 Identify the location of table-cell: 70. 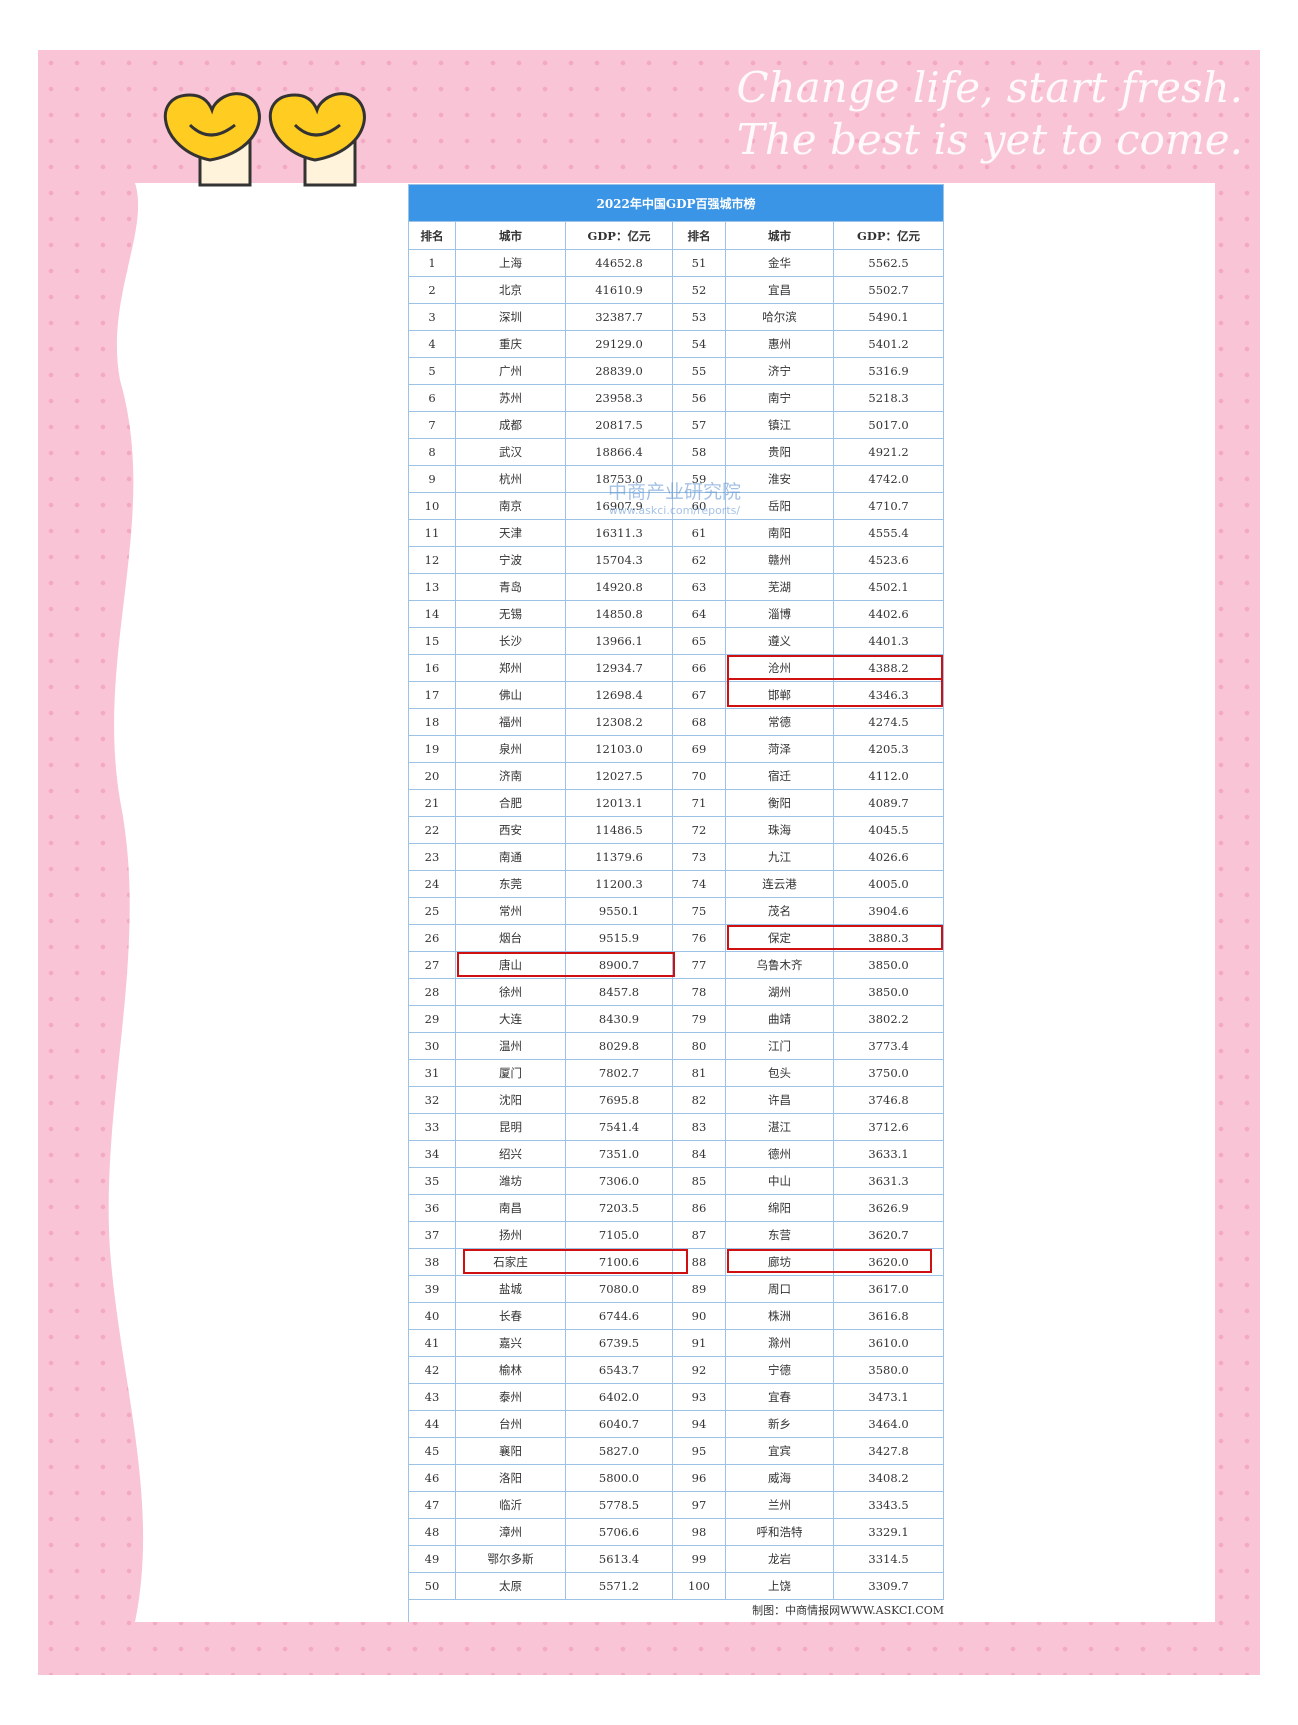
(699, 776).